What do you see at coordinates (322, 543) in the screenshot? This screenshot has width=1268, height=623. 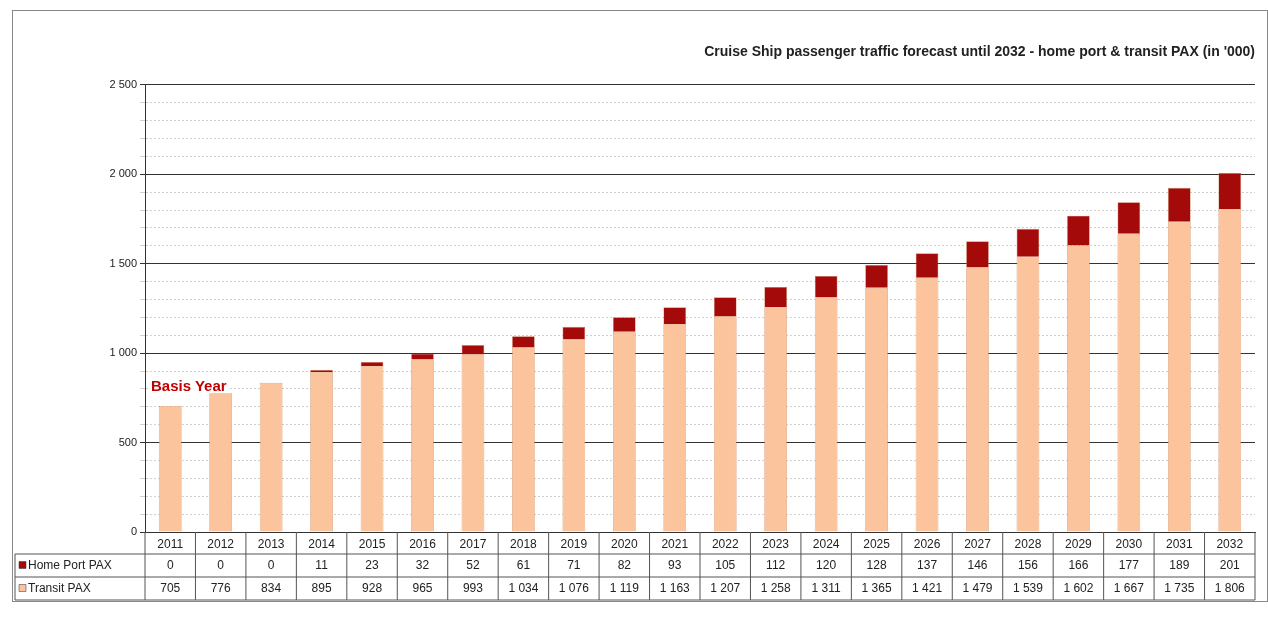 I see `x-tick-label: 2014` at bounding box center [322, 543].